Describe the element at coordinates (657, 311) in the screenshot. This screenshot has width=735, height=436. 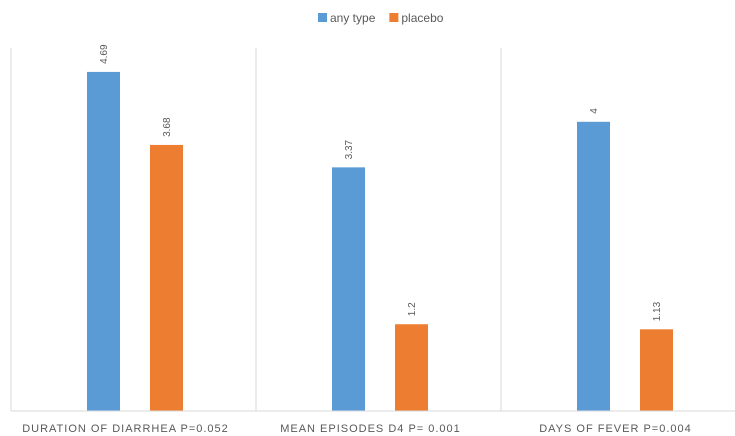
I see `data-label-placebo-3: 1.13` at that location.